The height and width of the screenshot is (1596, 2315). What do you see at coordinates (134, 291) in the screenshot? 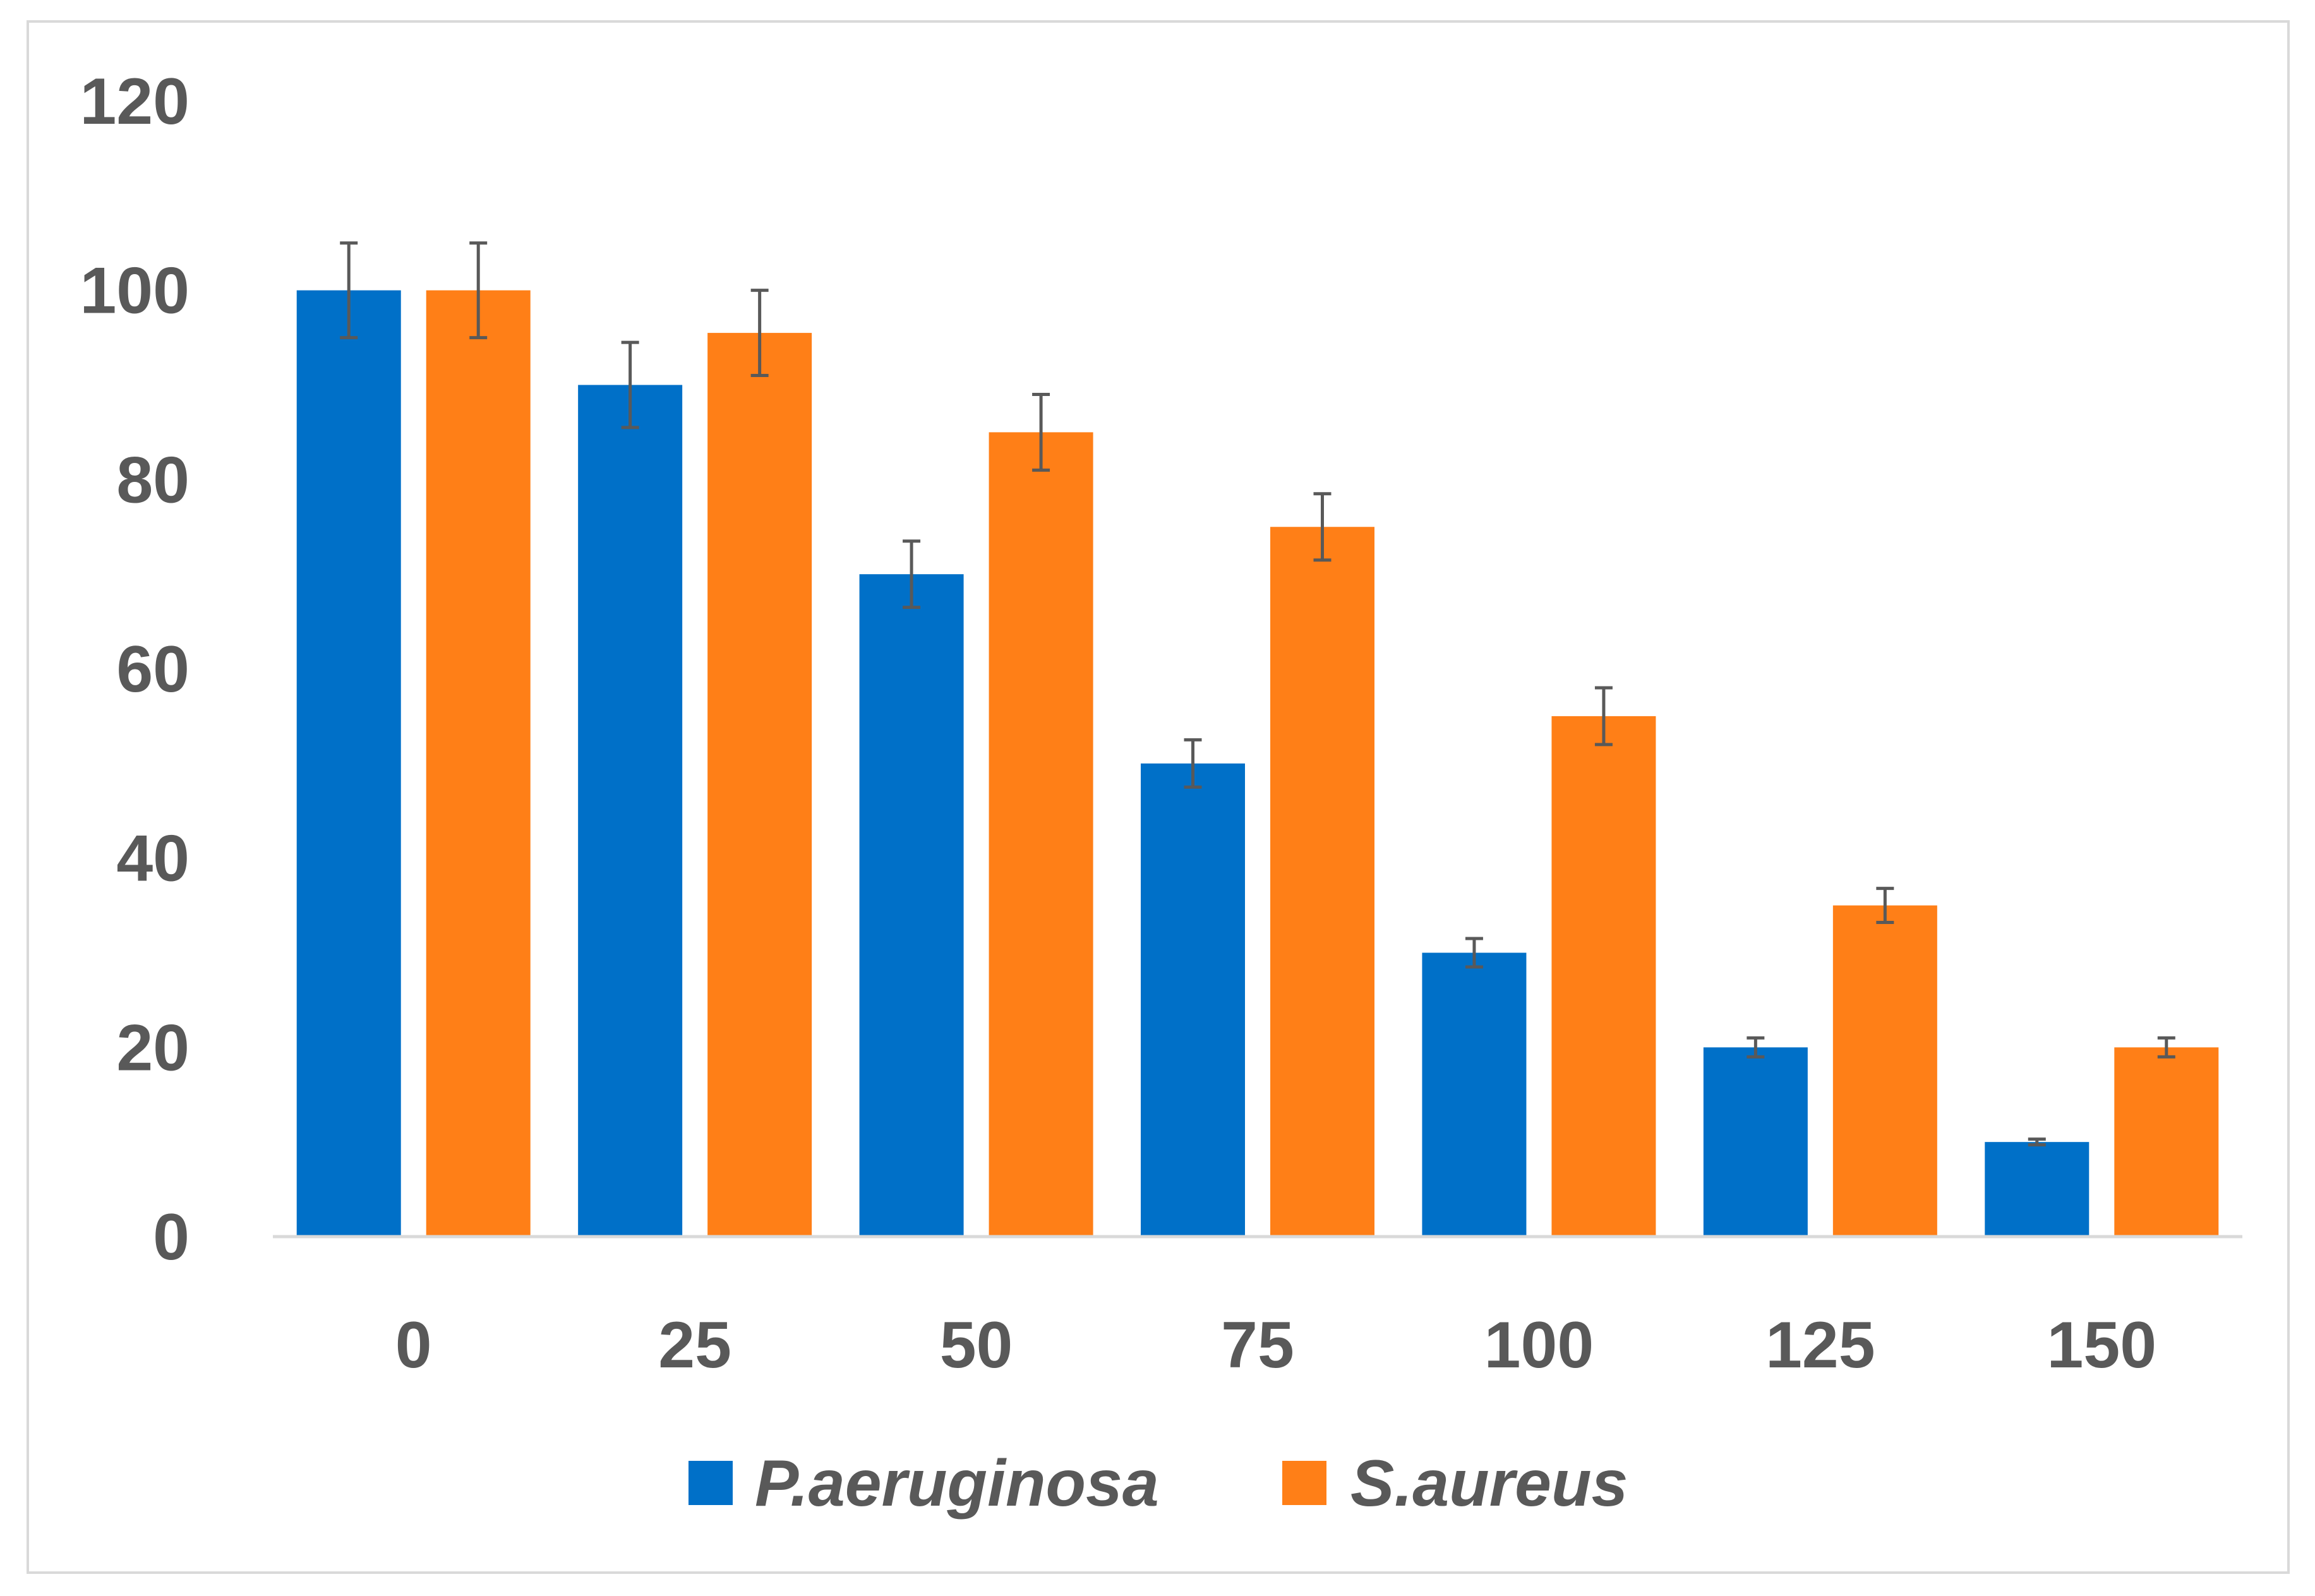
I see `y-tick-label: 100` at bounding box center [134, 291].